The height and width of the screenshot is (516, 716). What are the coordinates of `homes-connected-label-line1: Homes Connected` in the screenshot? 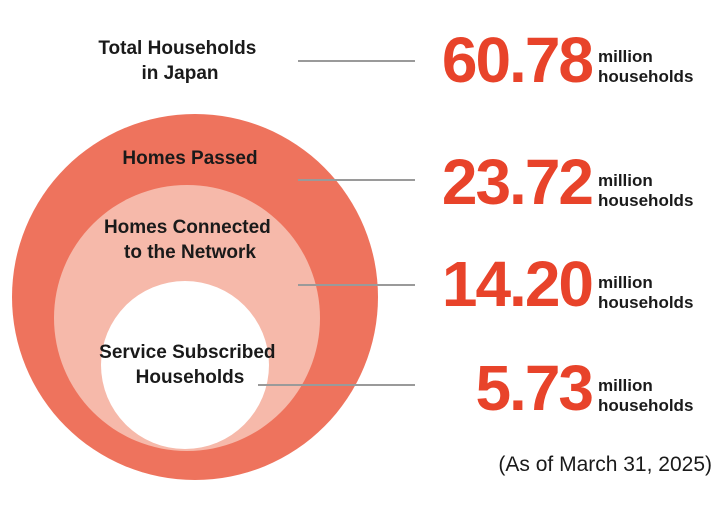 It's located at (187, 227).